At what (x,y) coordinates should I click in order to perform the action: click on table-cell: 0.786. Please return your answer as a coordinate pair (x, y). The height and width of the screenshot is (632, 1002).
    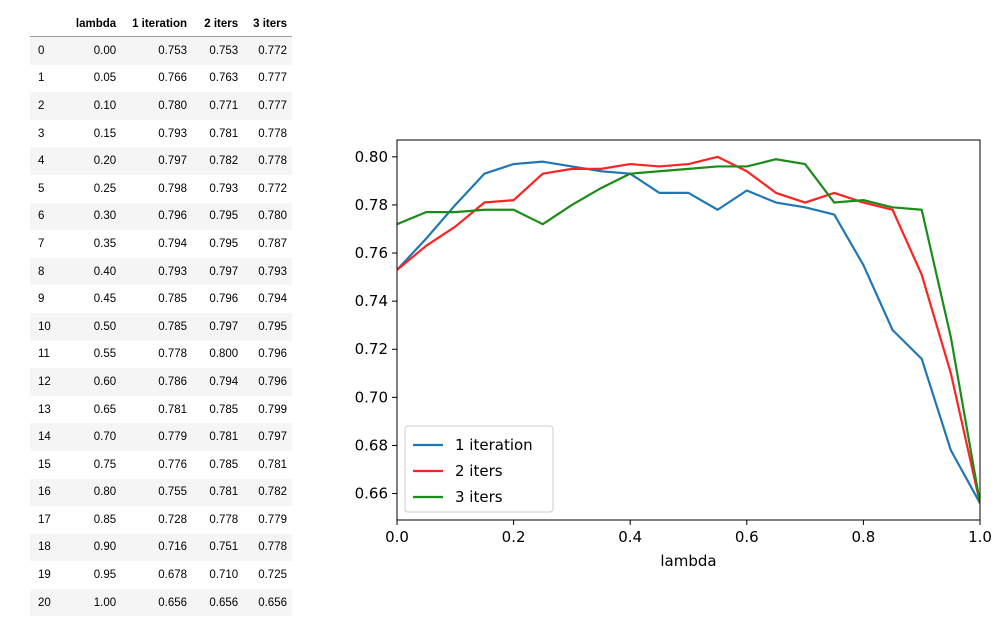
    Looking at the image, I should click on (173, 381).